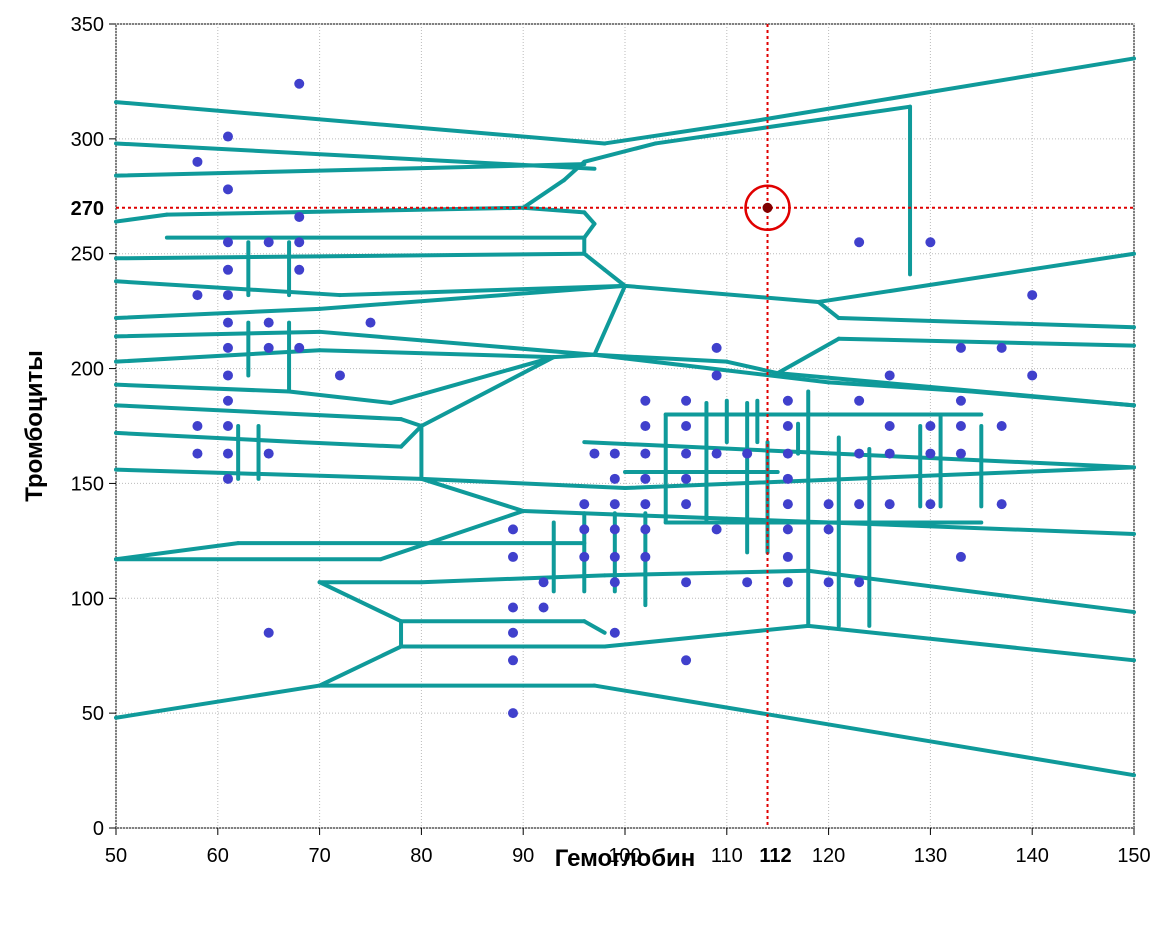 Image resolution: width=1160 pixels, height=926 pixels. I want to click on y-tick-label: 50, so click(93, 714).